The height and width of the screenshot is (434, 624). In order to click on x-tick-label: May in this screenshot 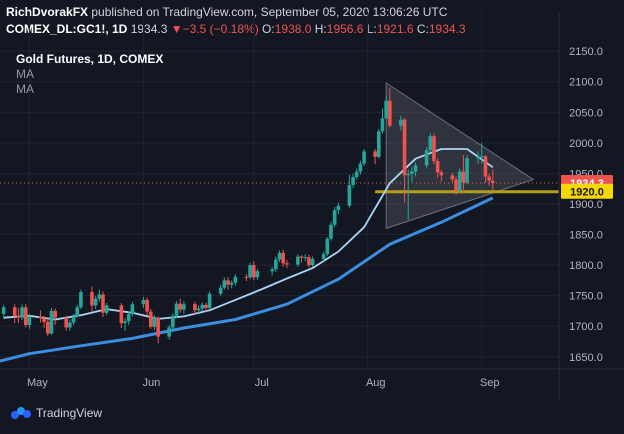, I will do `click(37, 383)`.